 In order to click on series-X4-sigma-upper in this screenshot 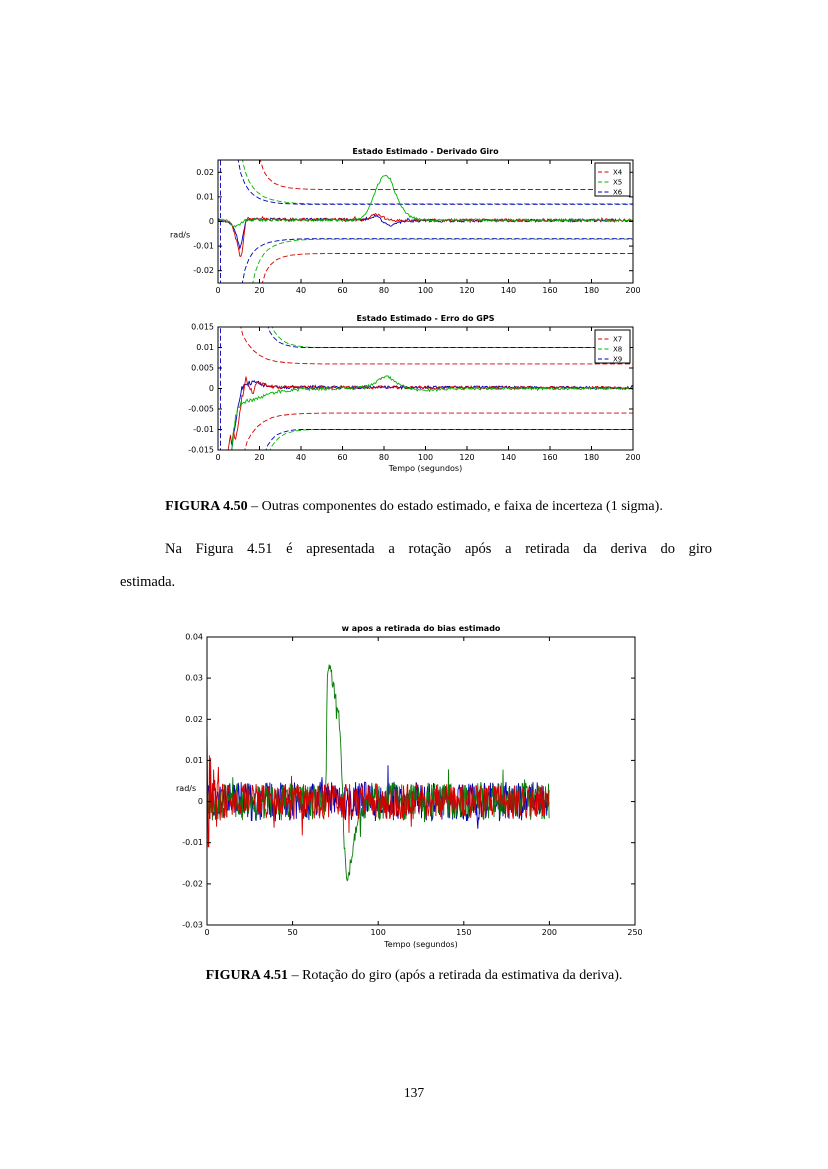, I will do `click(446, 175)`.